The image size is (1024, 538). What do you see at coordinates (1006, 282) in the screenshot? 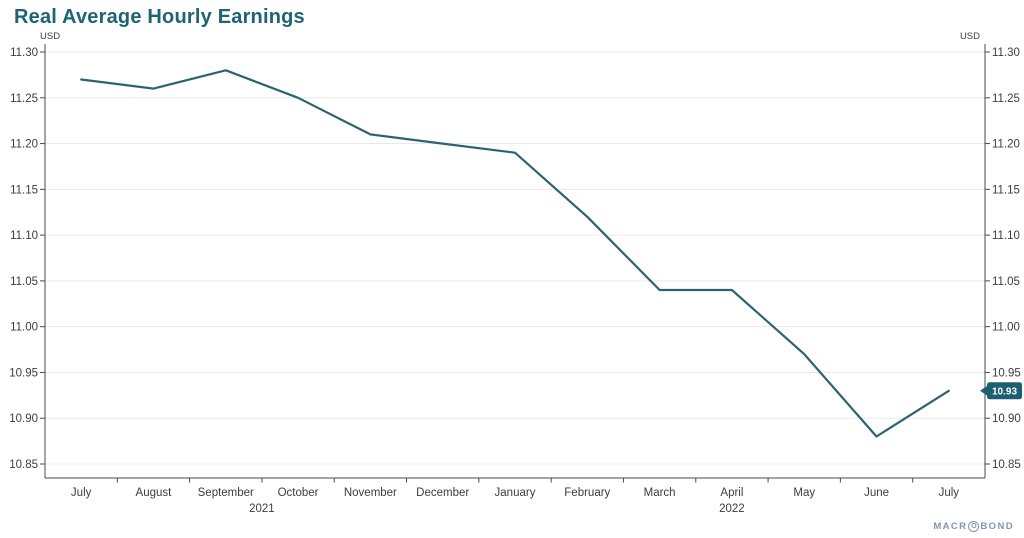
I see `y-axis-label-right: 11.05` at bounding box center [1006, 282].